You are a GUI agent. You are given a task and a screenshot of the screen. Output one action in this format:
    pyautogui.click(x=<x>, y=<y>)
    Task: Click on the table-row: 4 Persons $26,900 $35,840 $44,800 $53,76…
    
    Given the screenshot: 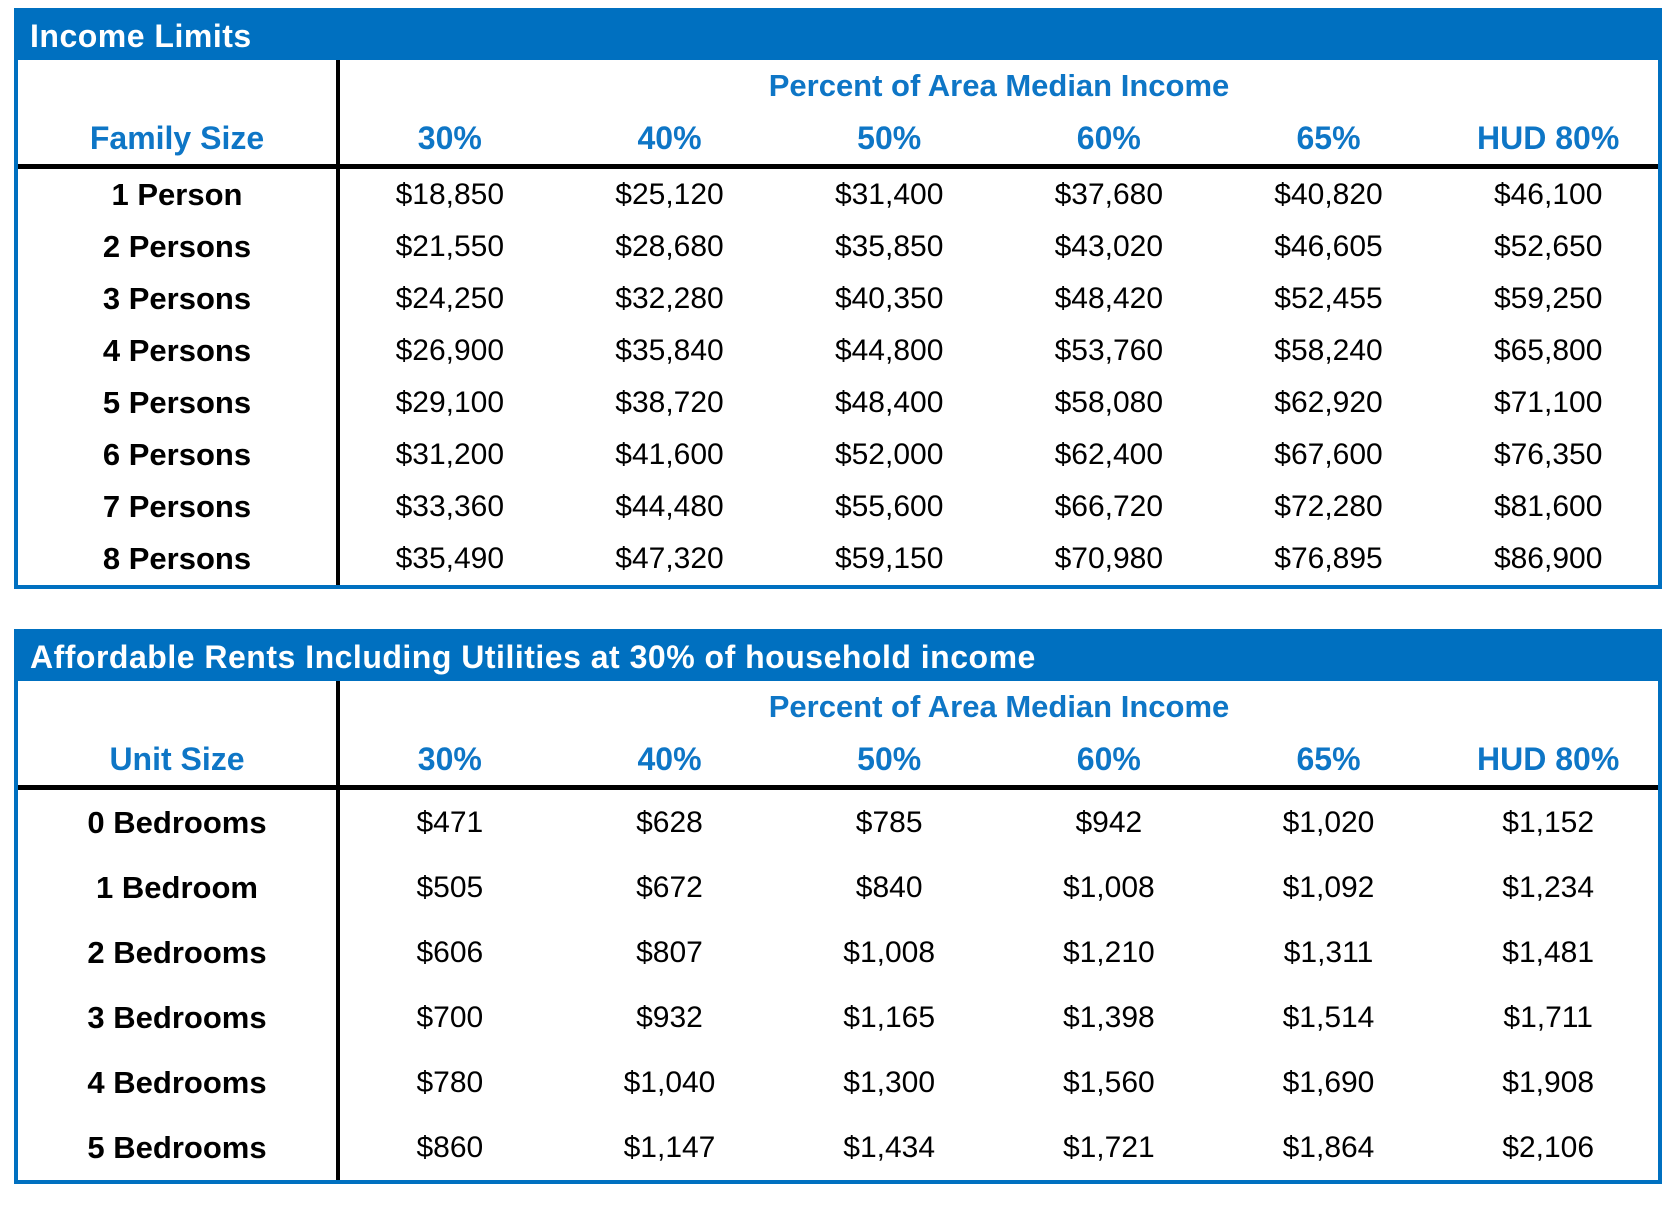 What is the action you would take?
    pyautogui.click(x=838, y=351)
    